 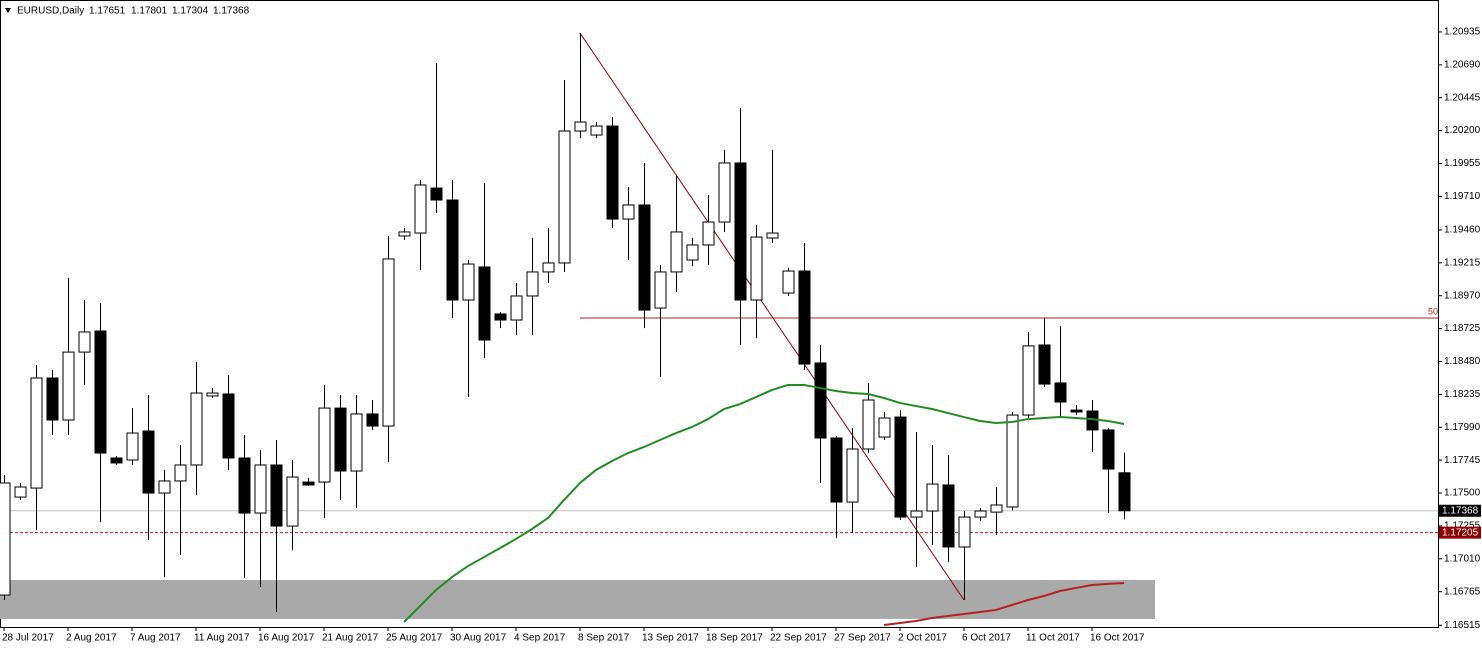 I want to click on menu-triangle, so click(x=8, y=10).